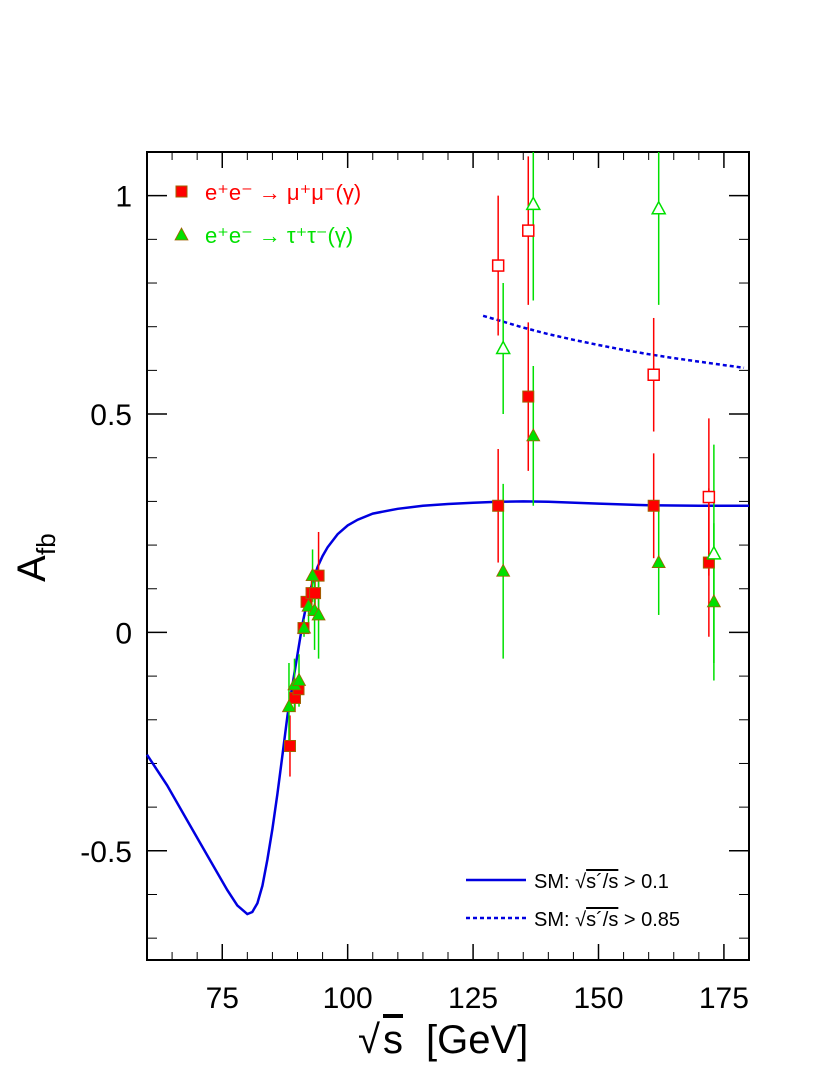 This screenshot has height=1075, width=830. Describe the element at coordinates (46, 544) in the screenshot. I see `y-axis-title-sub: fb` at that location.